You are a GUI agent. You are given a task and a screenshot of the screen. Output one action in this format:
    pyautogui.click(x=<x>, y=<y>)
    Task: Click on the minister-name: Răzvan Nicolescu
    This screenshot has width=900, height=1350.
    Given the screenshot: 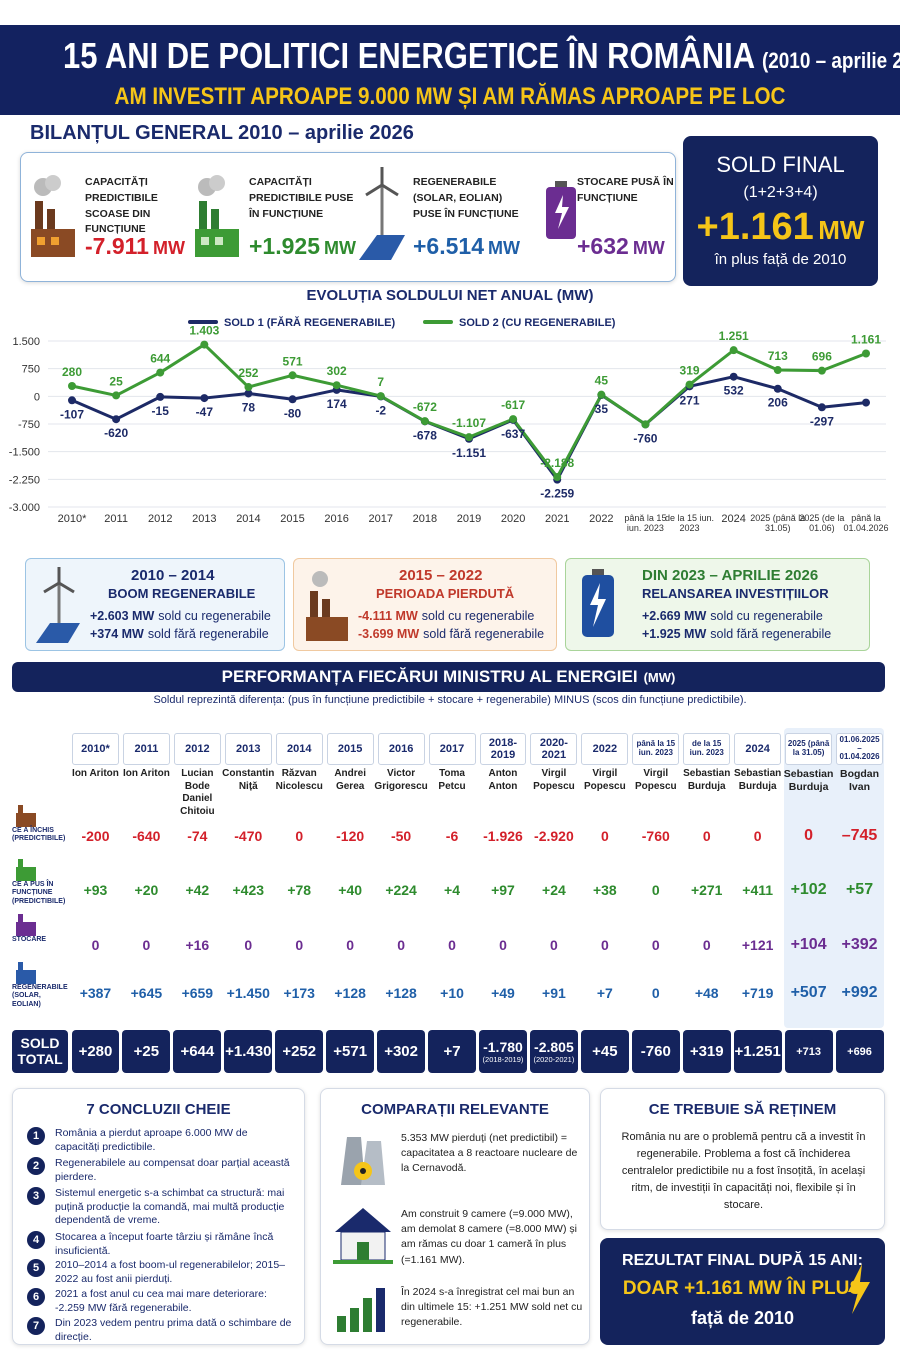 What is the action you would take?
    pyautogui.click(x=299, y=780)
    